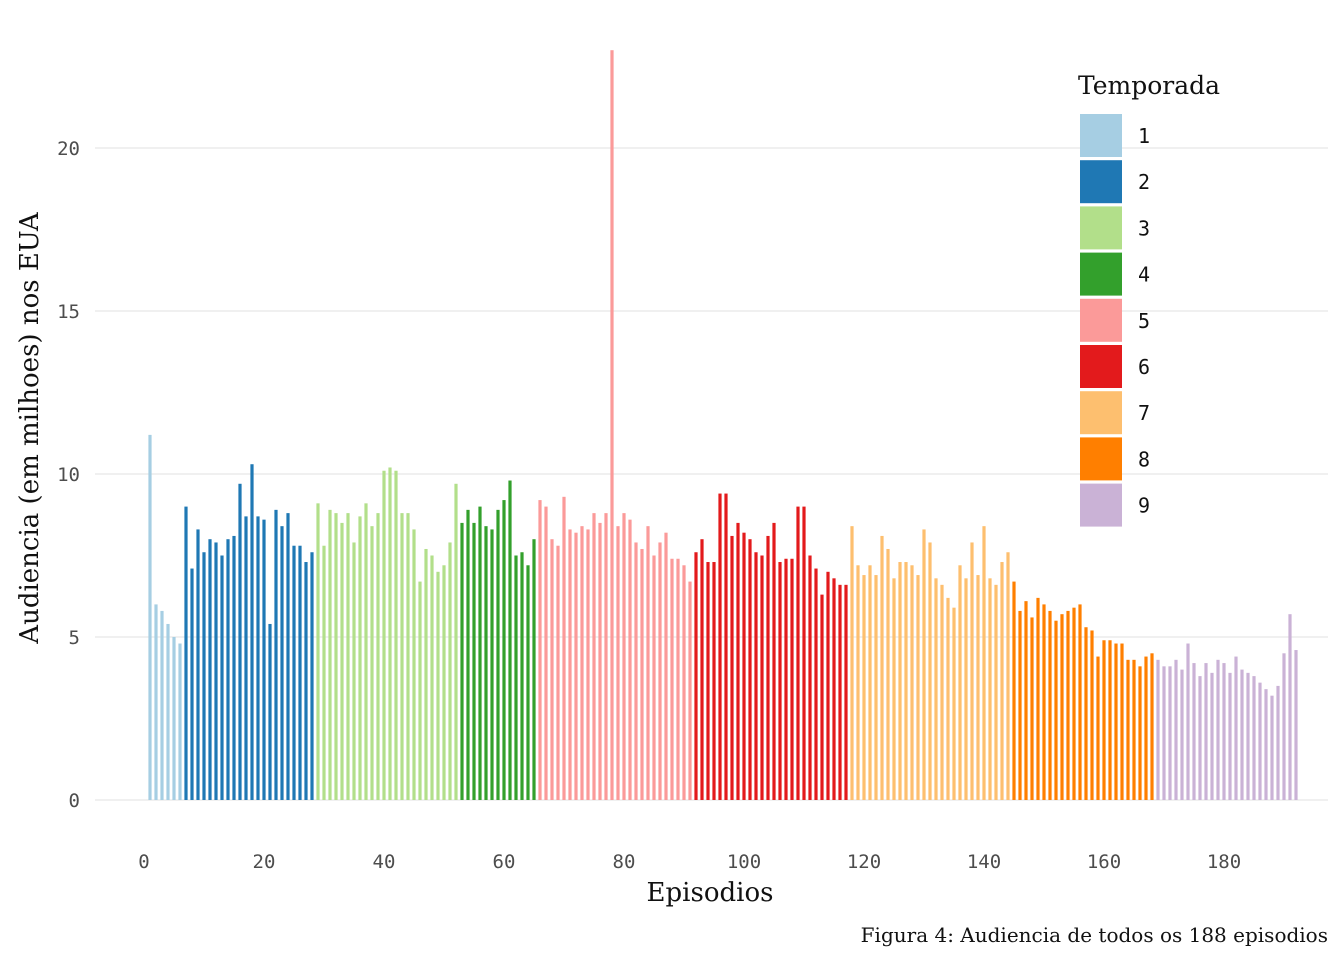 Image resolution: width=1344 pixels, height=960 pixels. I want to click on x-tick-label: 20, so click(264, 862).